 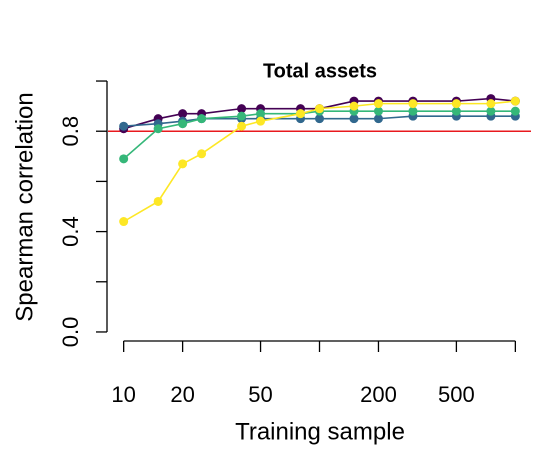 I want to click on x-tick-label: 200, so click(x=378, y=394).